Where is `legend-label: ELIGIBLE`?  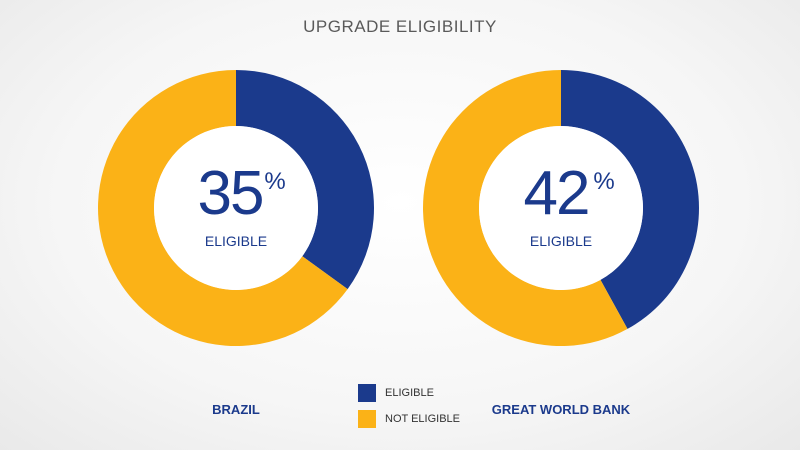
legend-label: ELIGIBLE is located at coordinates (409, 393).